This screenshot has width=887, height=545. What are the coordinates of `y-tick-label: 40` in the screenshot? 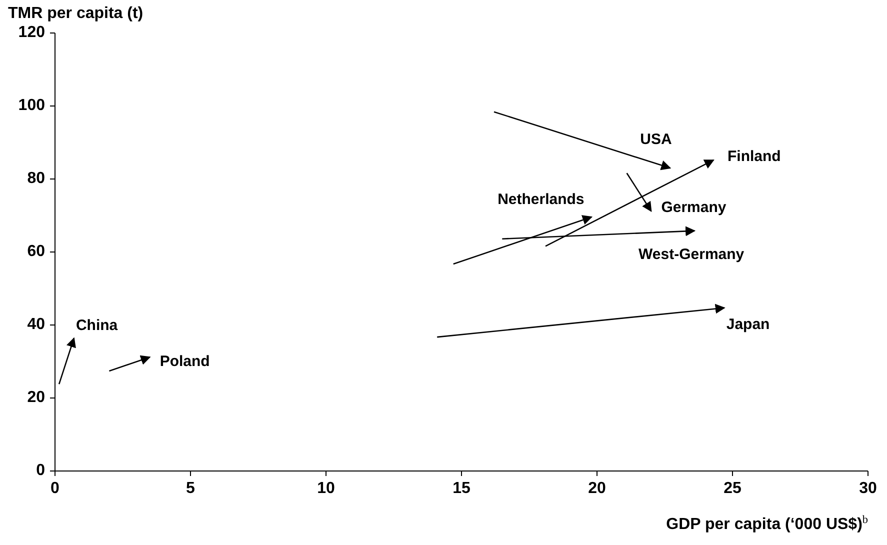 It's located at (36, 325).